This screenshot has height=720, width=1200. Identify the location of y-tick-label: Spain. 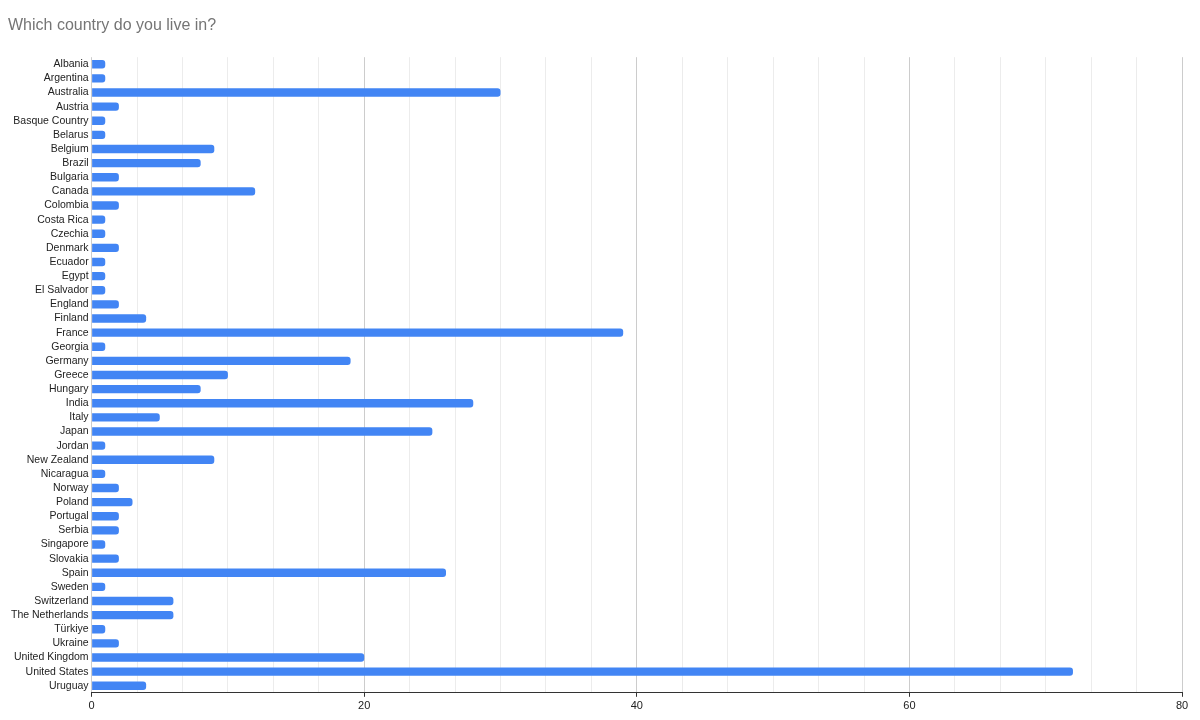
(75, 571).